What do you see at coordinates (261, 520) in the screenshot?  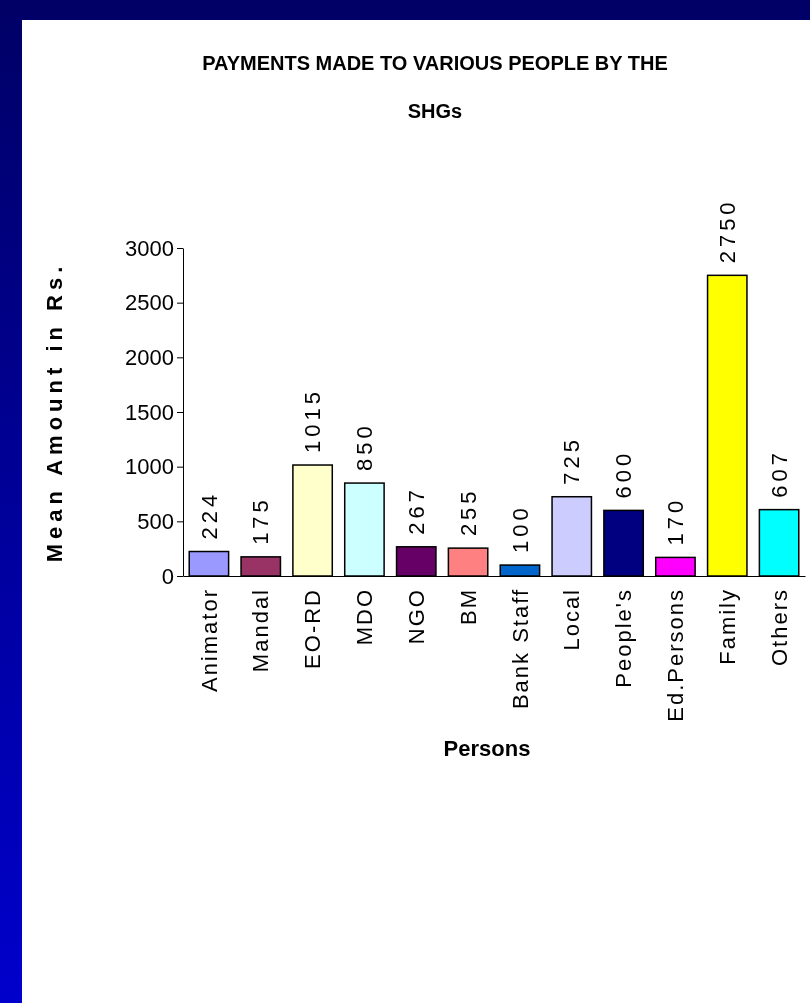 I see `data-label: 175` at bounding box center [261, 520].